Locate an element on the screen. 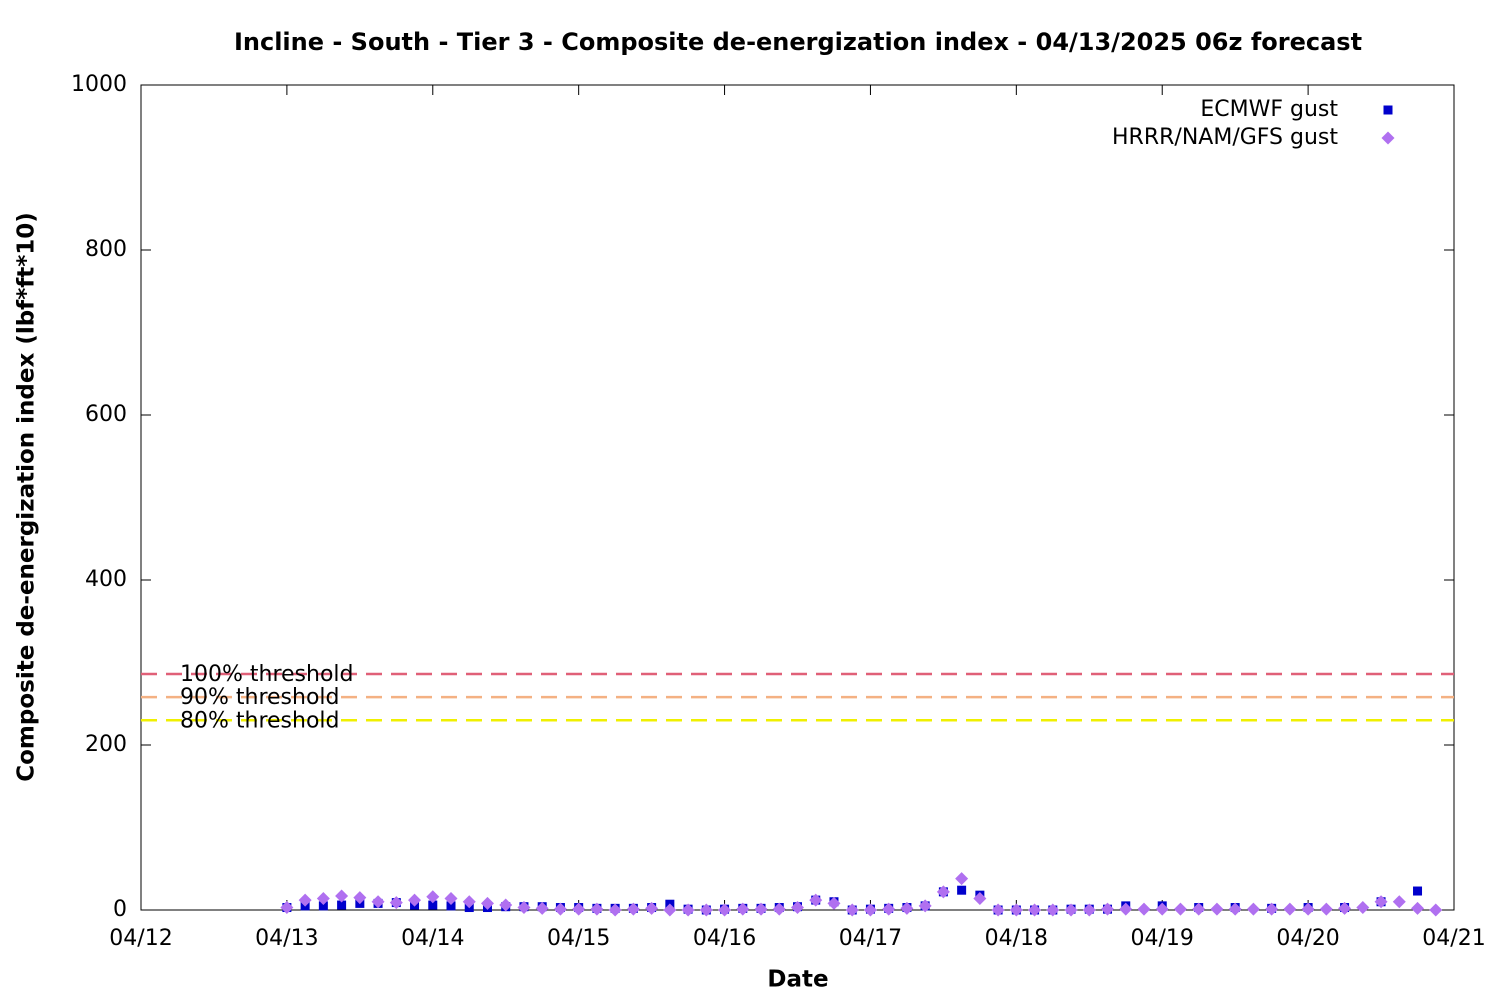 This screenshot has height=1000, width=1500. x-tick-label: 04/13 is located at coordinates (286, 938).